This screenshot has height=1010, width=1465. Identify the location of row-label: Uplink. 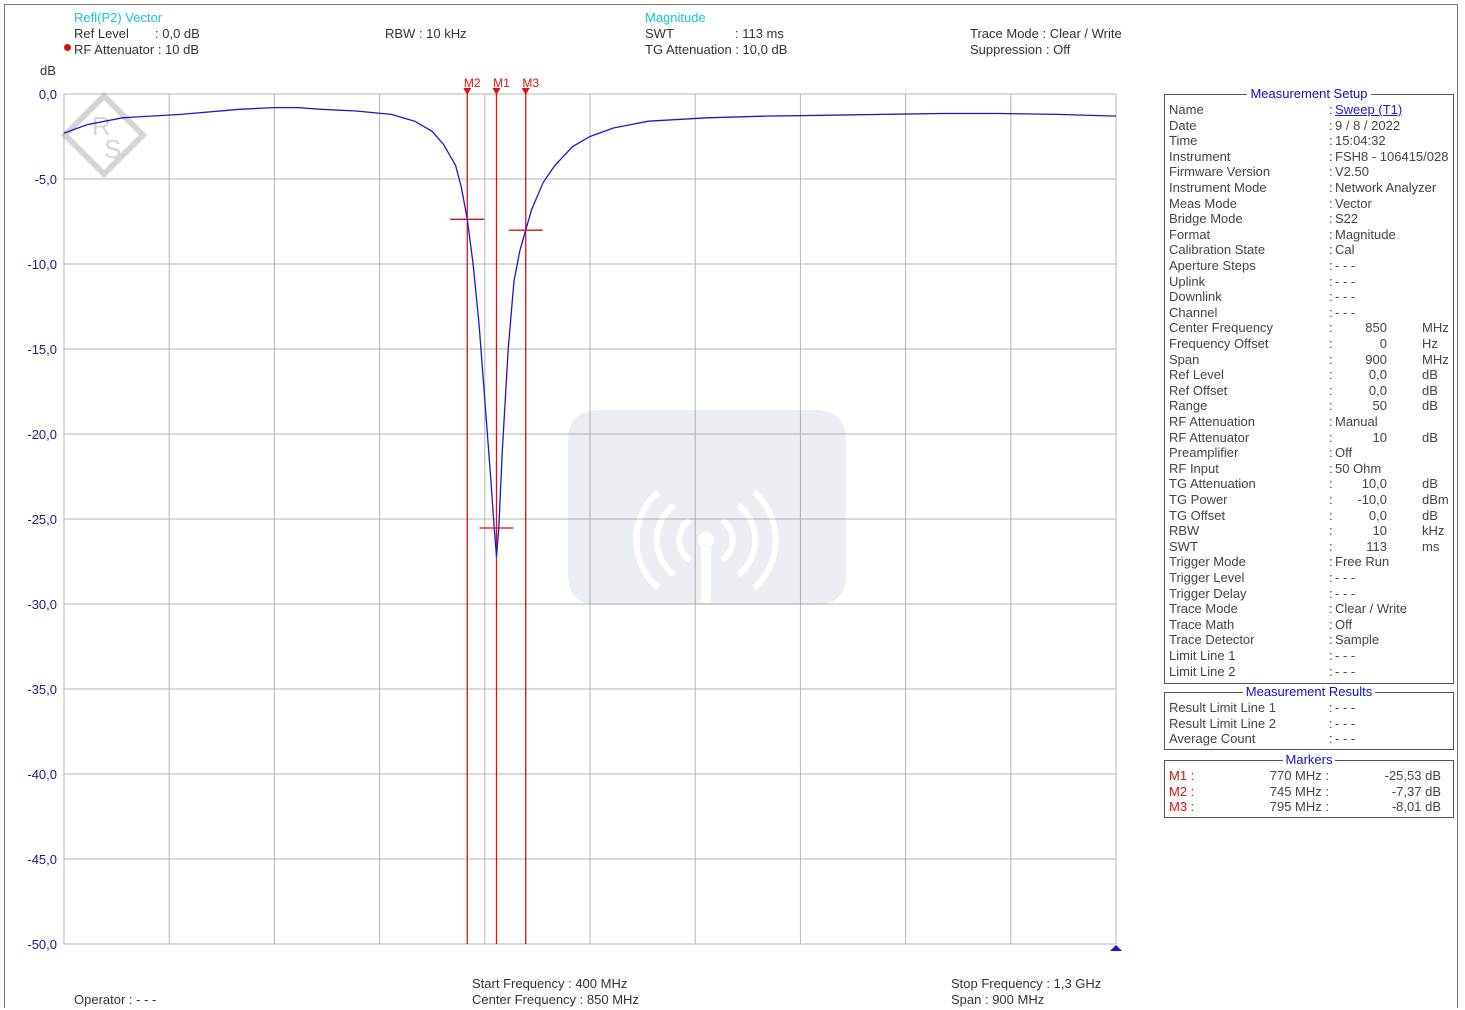
(1187, 281).